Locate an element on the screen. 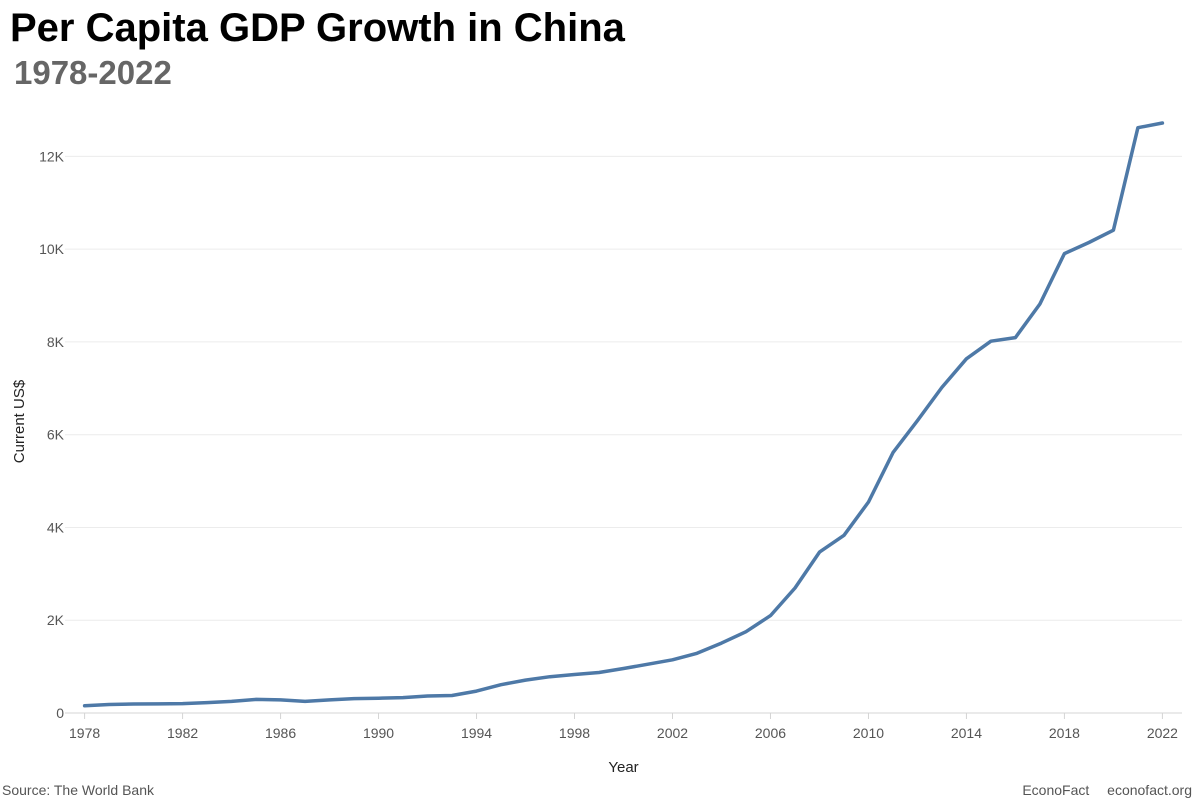 The image size is (1200, 800). x-tick-label: 2010 is located at coordinates (868, 733).